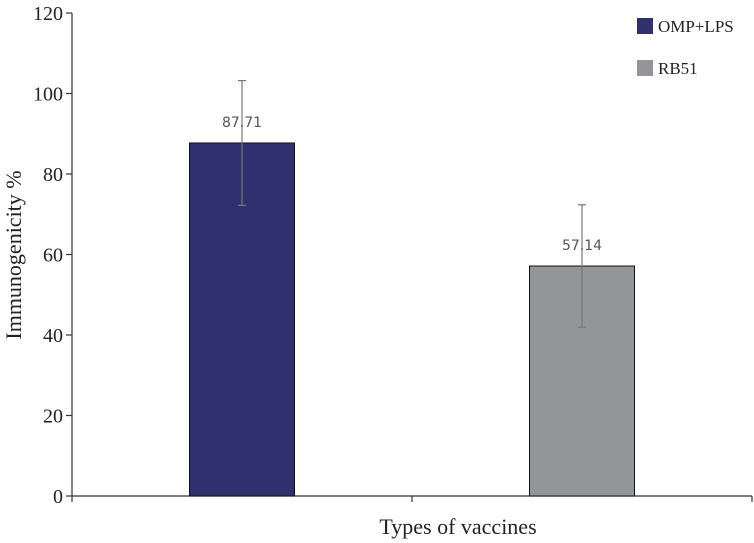 The height and width of the screenshot is (543, 754). I want to click on data-label: 57.14, so click(582, 246).